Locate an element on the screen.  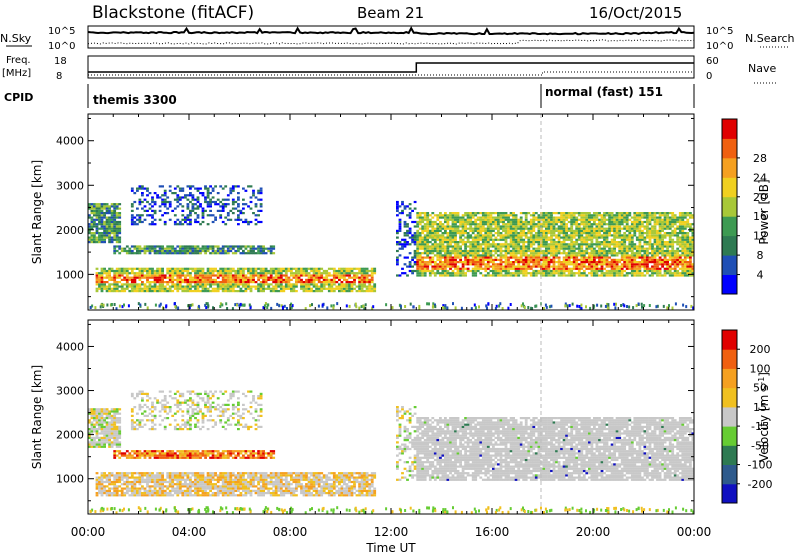
velocity-cell is located at coordinates (109, 490).